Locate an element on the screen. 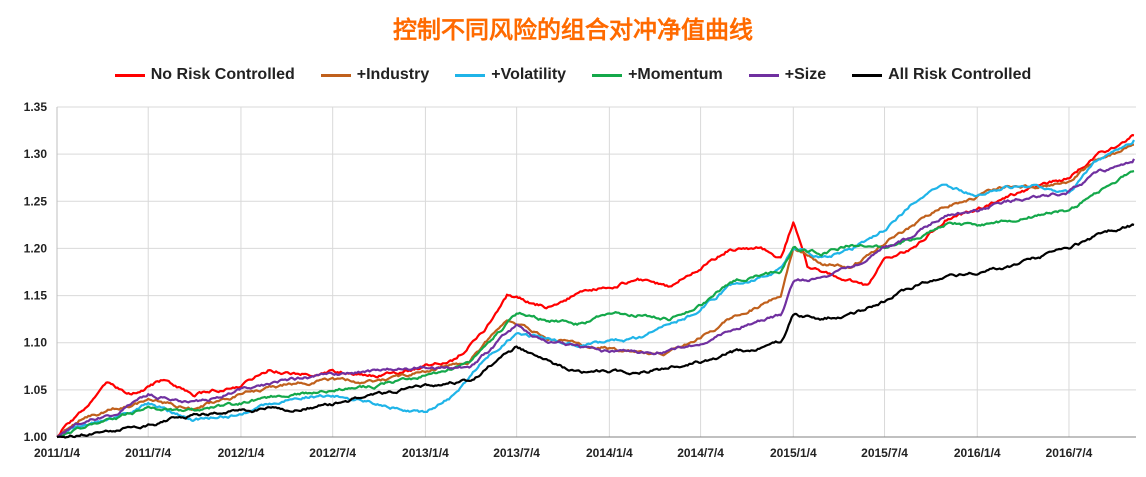 This screenshot has height=477, width=1146. legend-label: No Risk Controlled is located at coordinates (222, 74).